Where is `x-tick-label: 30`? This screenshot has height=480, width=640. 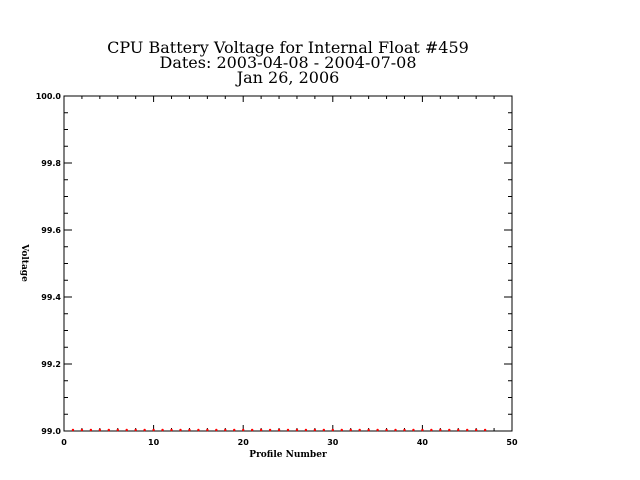
x-tick-label: 30 is located at coordinates (333, 442).